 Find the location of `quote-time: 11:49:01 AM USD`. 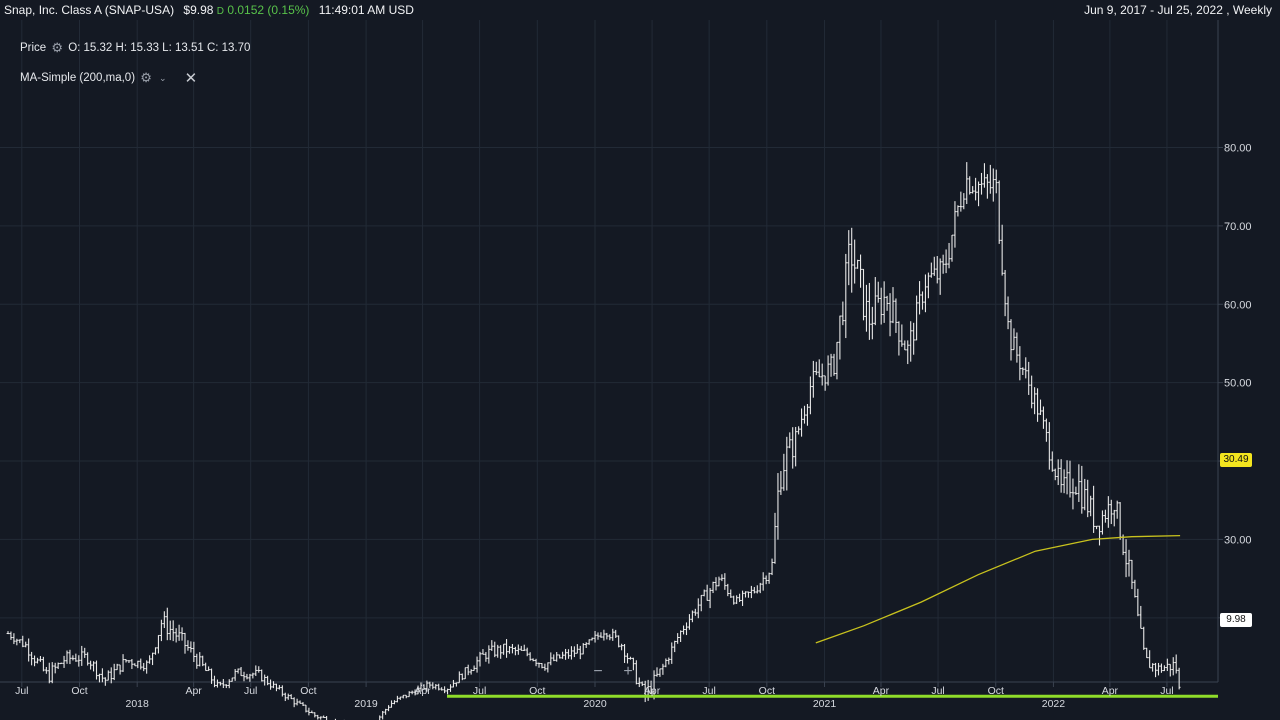

quote-time: 11:49:01 AM USD is located at coordinates (366, 10).